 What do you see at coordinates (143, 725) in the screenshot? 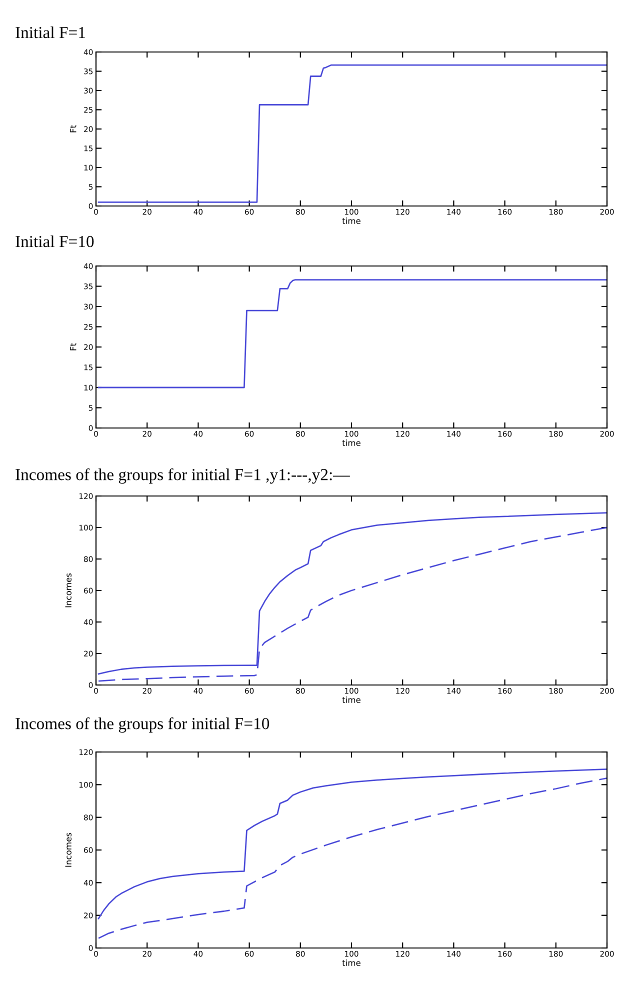
I see `chart-title: Incomes of the groups for initial F=10` at bounding box center [143, 725].